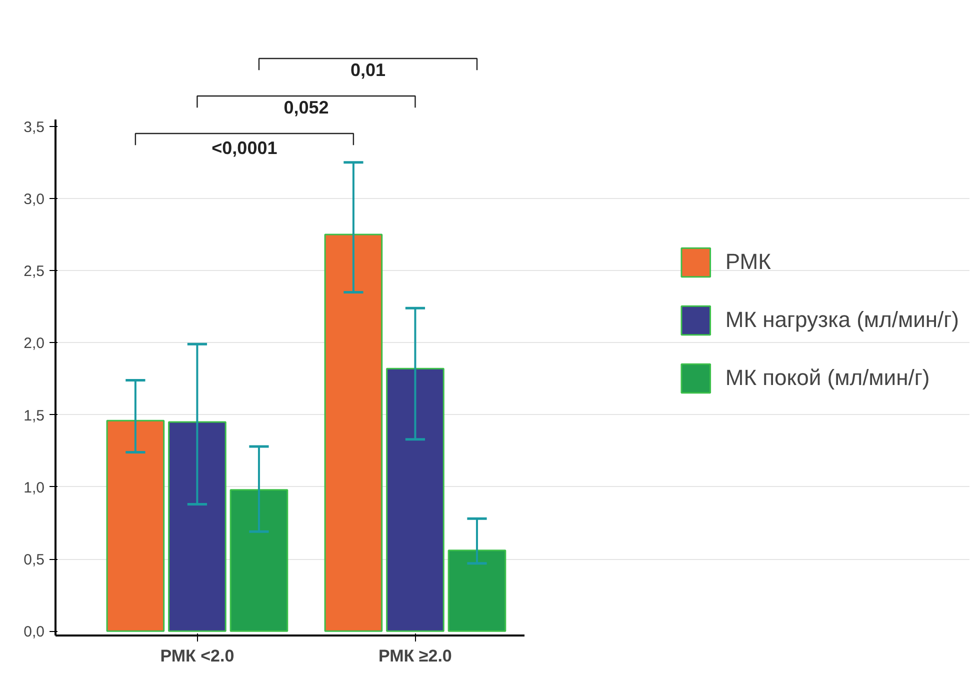 This screenshot has height=682, width=979. Describe the element at coordinates (197, 656) in the screenshot. I see `x-tick-label: РМК <2.0` at that location.